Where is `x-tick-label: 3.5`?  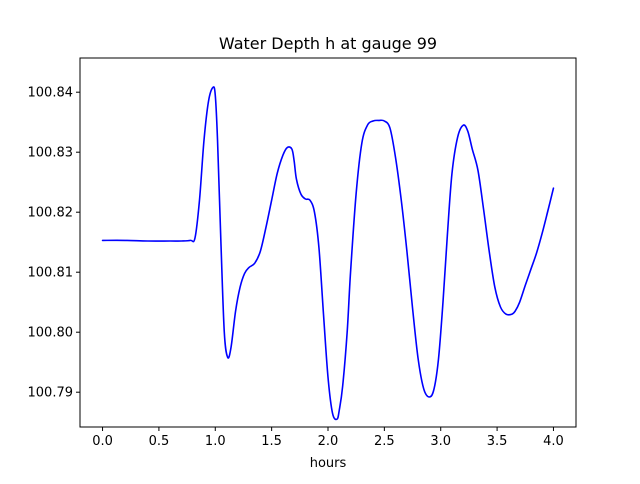 x-tick-label: 3.5 is located at coordinates (497, 441).